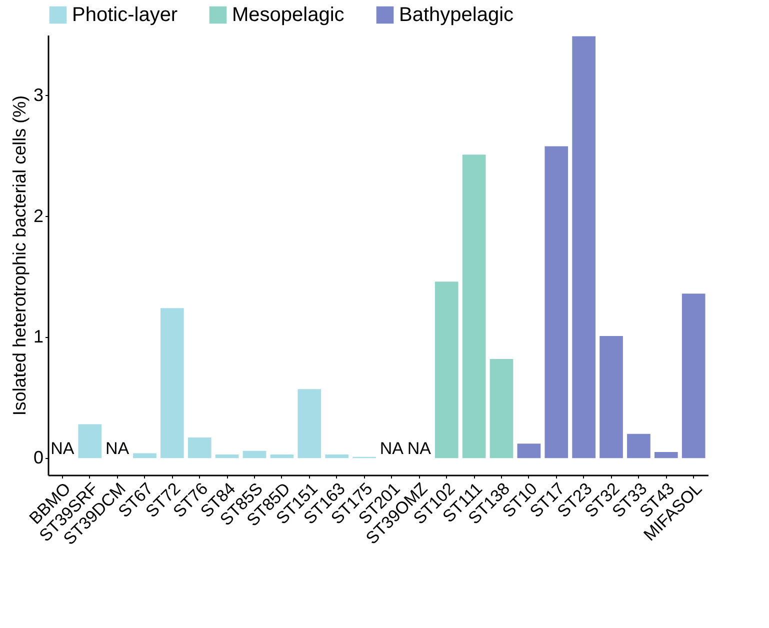 This screenshot has height=628, width=769. Describe the element at coordinates (125, 15) in the screenshot. I see `legend-label: Photic-layer` at that location.